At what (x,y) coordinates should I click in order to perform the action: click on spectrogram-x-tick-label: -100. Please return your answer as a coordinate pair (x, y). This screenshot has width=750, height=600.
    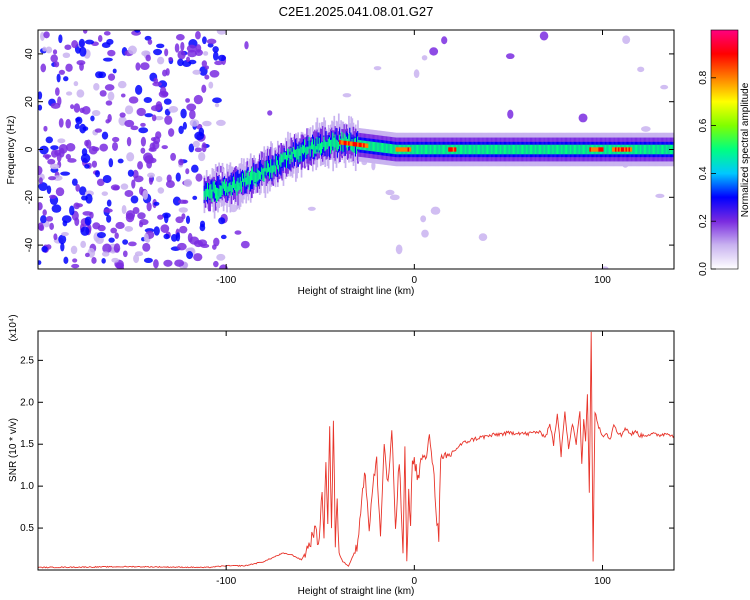
    Looking at the image, I should click on (226, 280).